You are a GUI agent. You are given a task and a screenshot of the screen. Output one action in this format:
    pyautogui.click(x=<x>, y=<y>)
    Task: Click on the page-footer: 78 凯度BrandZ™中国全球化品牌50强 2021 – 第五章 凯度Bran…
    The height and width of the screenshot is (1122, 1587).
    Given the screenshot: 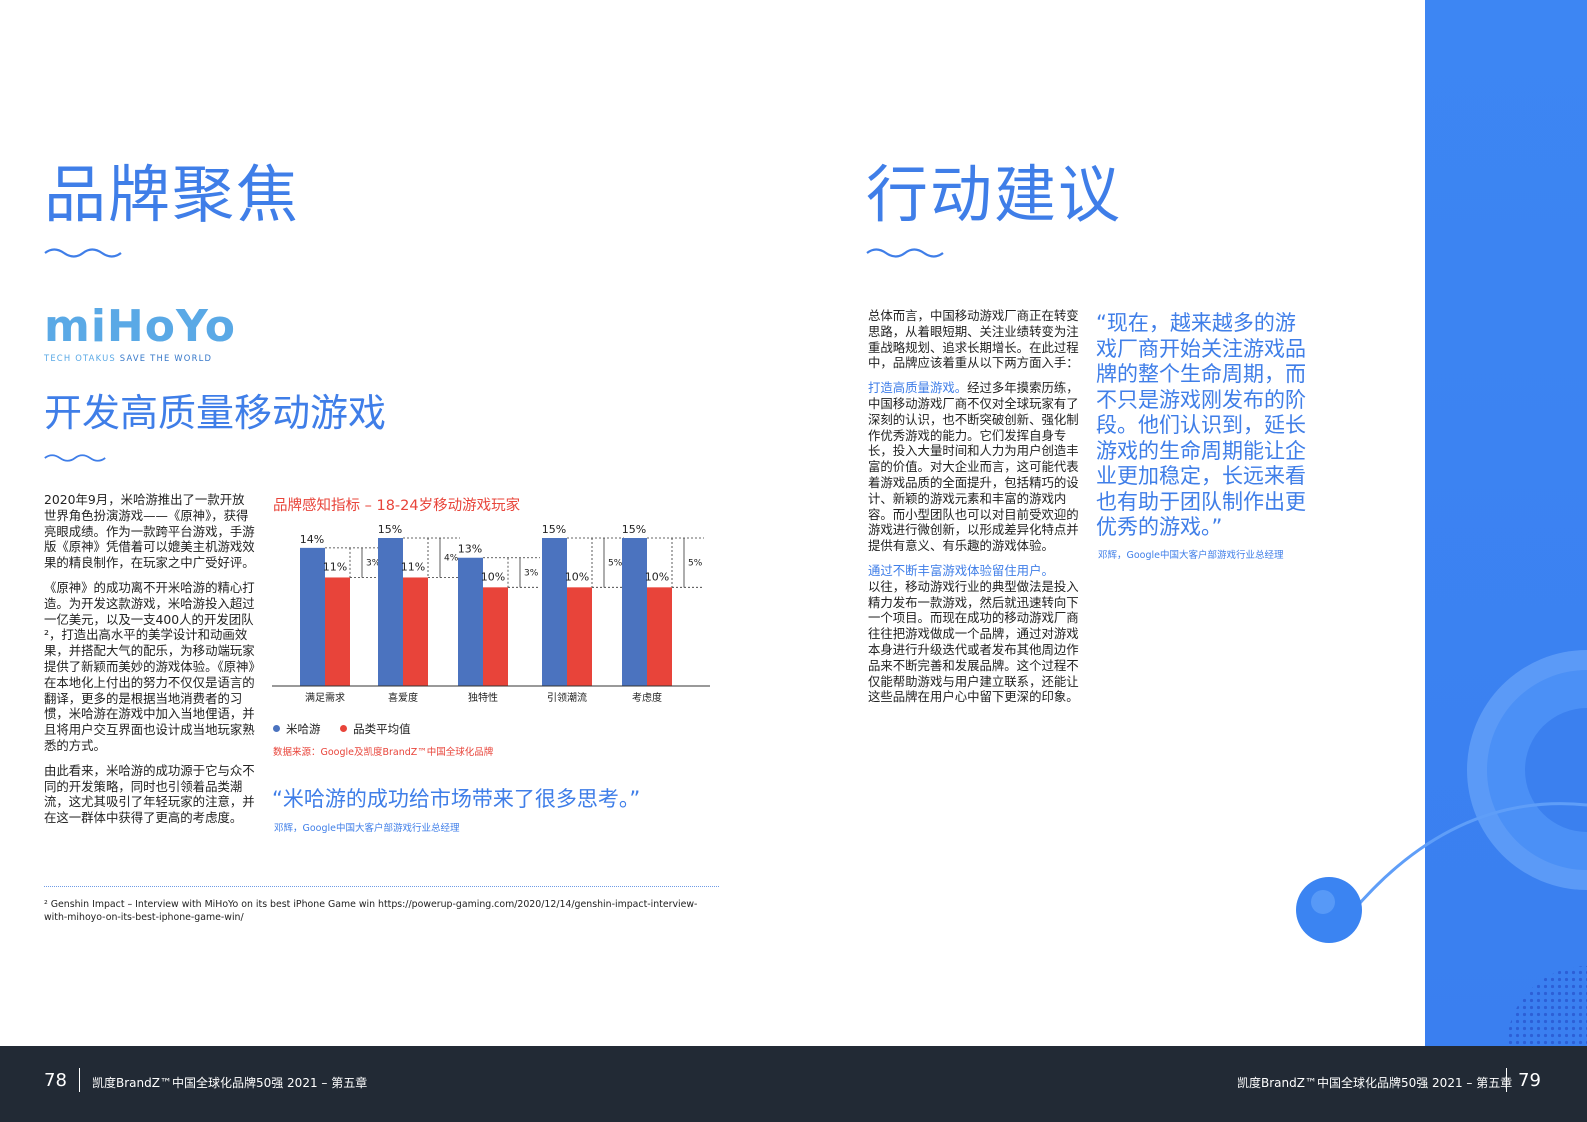 What is the action you would take?
    pyautogui.click(x=793, y=1084)
    